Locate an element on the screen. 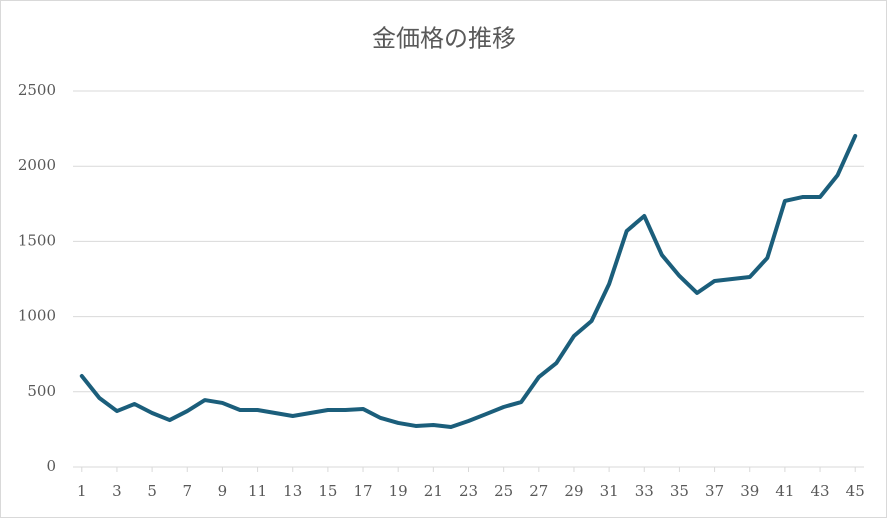  x-tick-label: 5 is located at coordinates (152, 491).